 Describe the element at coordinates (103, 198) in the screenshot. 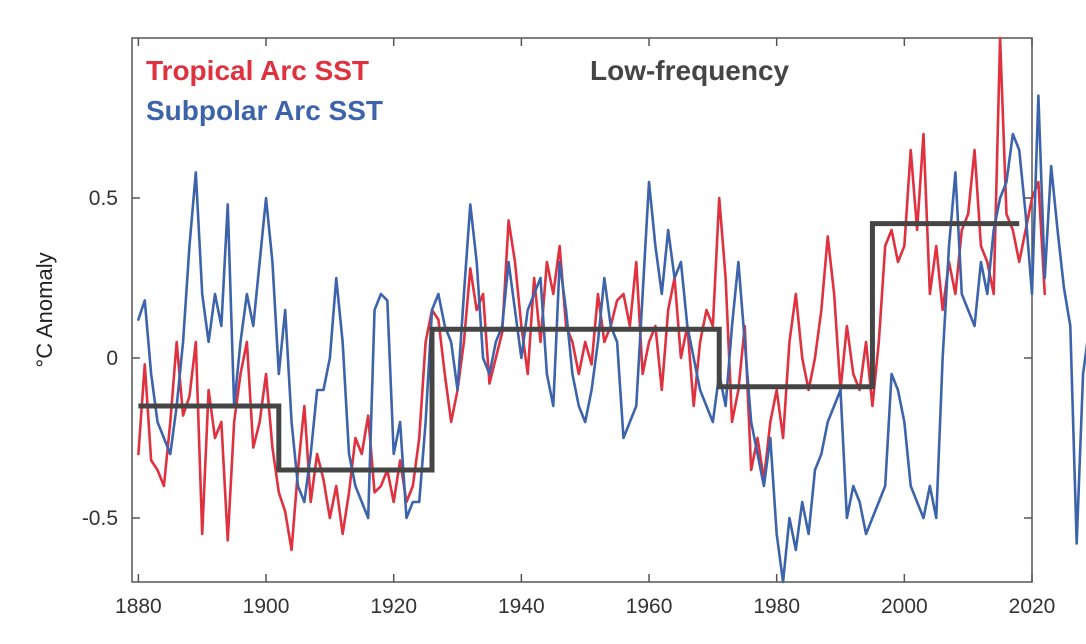

I see `y-tick-label: 0.5` at that location.